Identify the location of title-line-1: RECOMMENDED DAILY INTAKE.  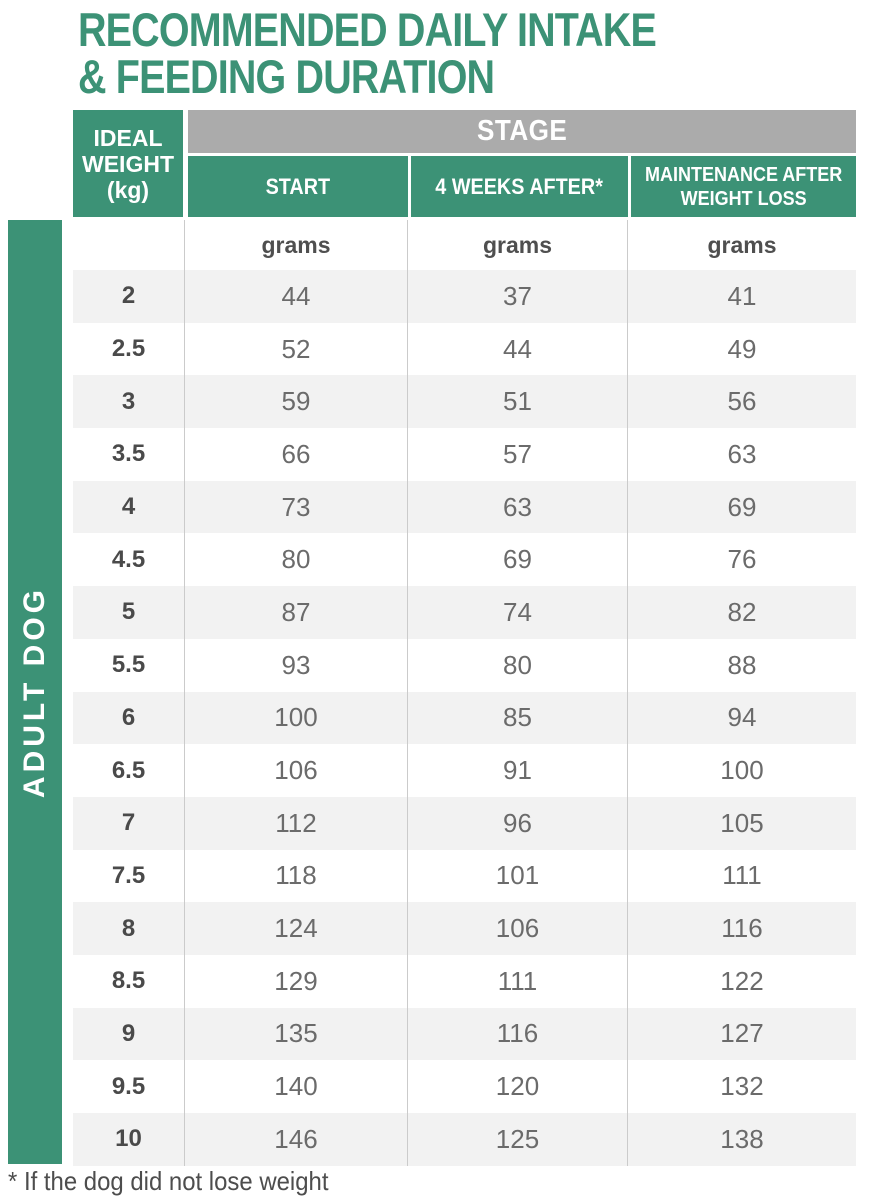
(367, 29).